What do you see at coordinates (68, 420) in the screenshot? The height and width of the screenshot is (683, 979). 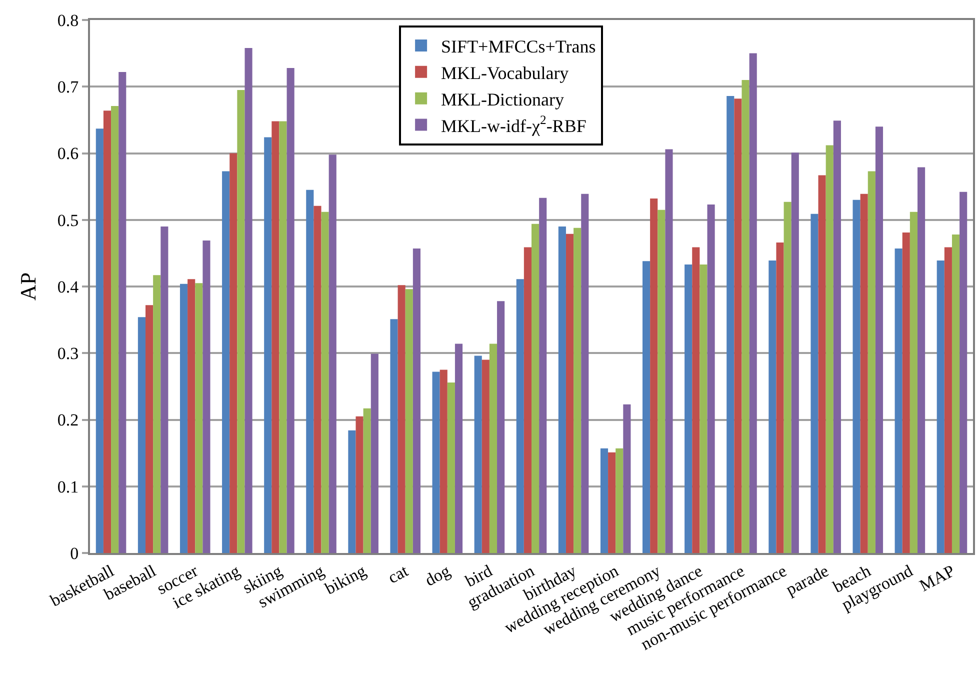 I see `y-tick-label: 0.2` at bounding box center [68, 420].